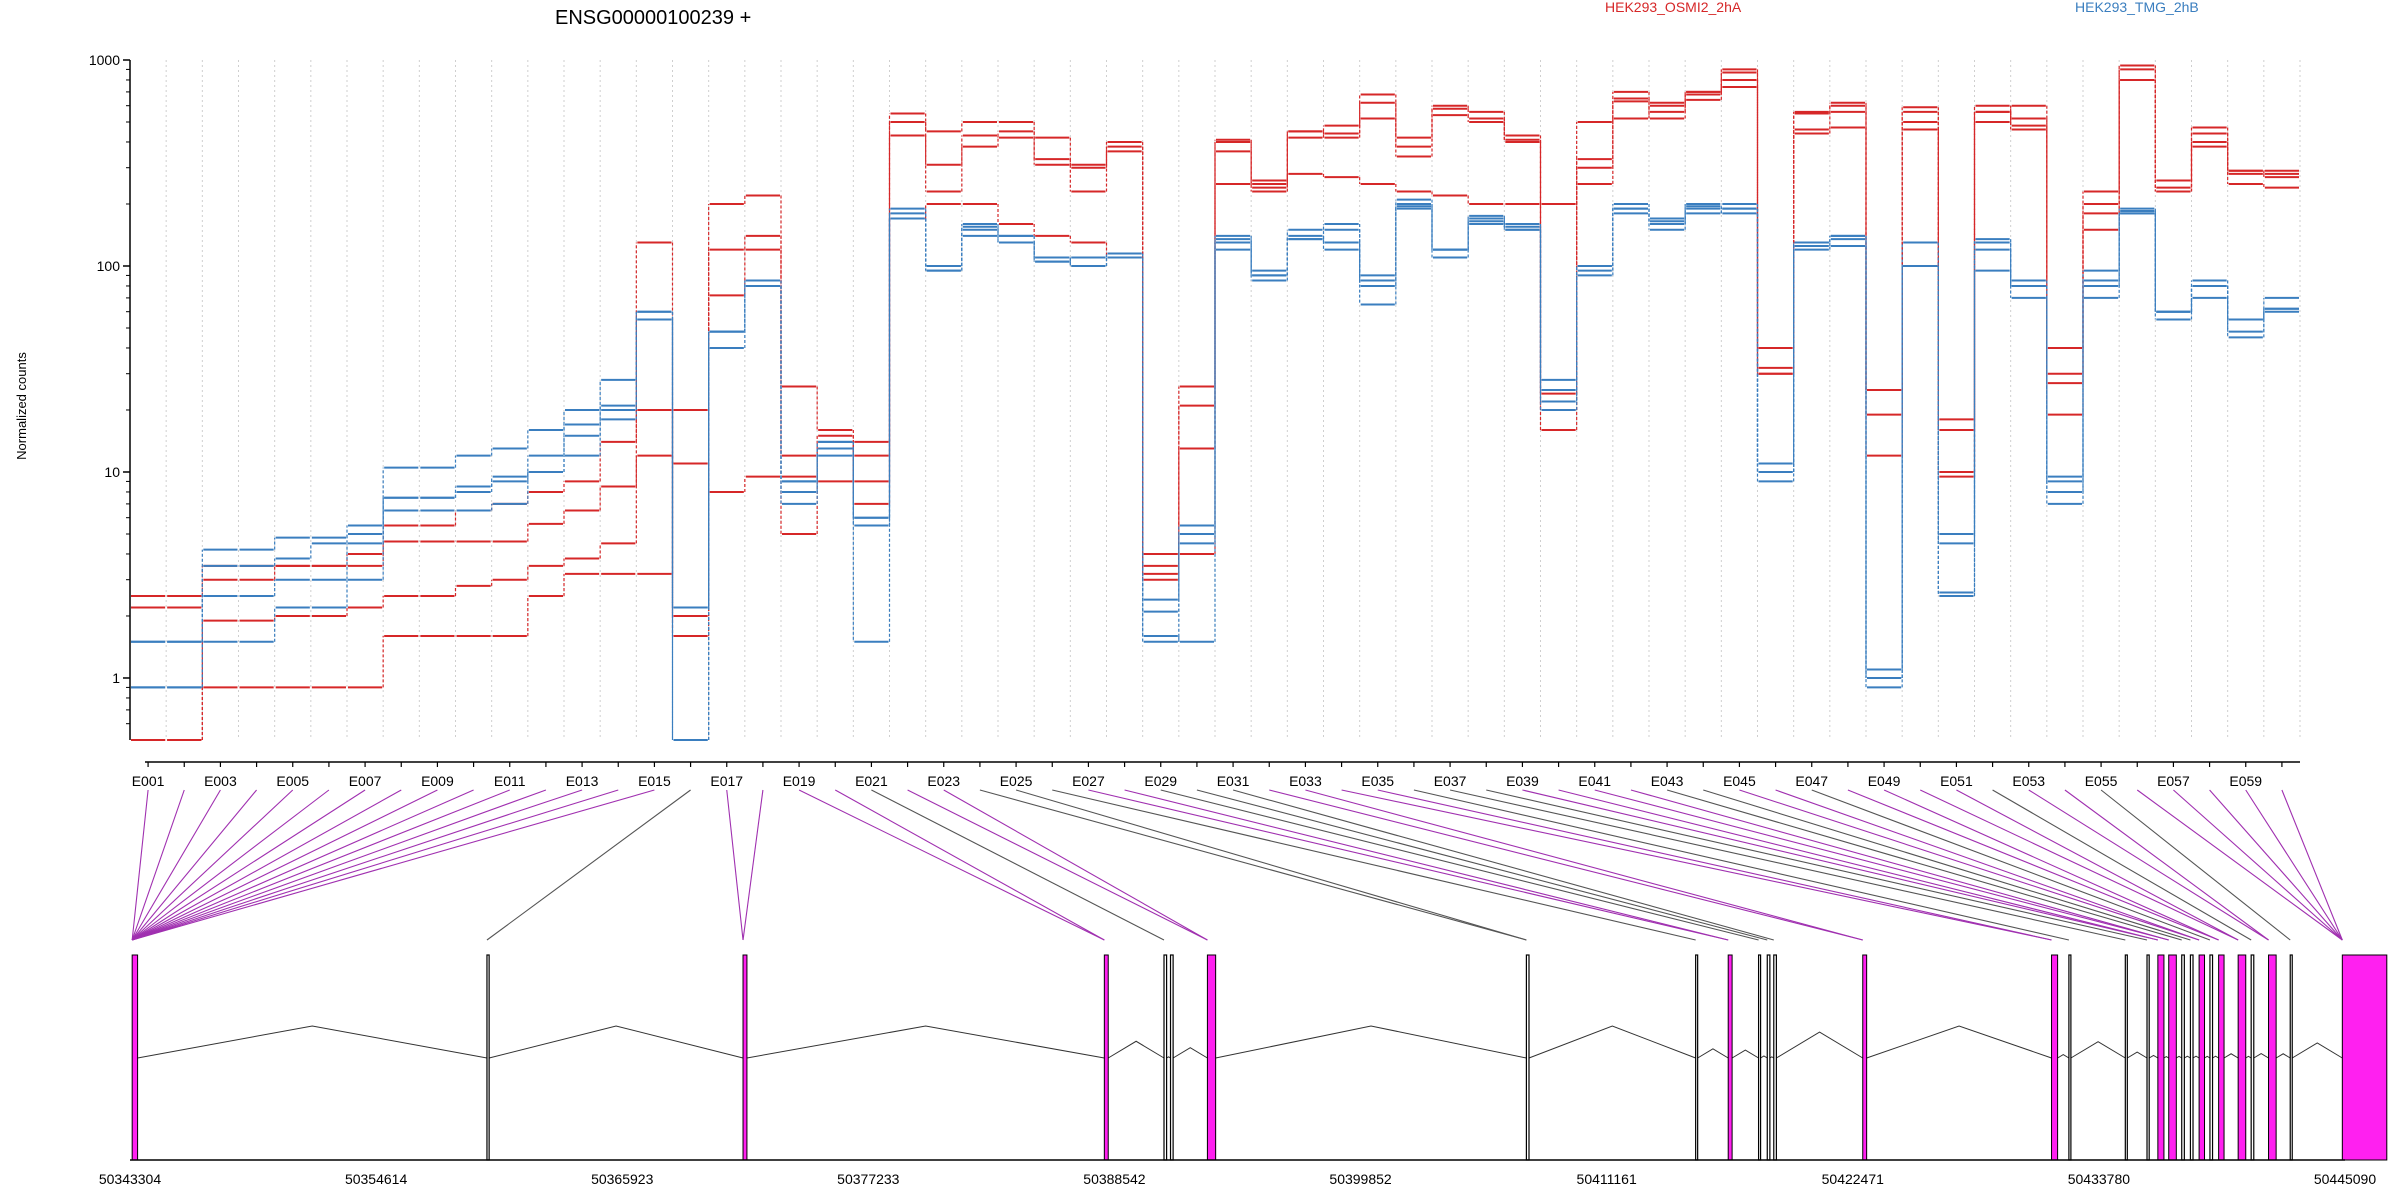 The width and height of the screenshot is (2400, 1200). What do you see at coordinates (1114, 1179) in the screenshot?
I see `genomic-tick-label: 50388542` at bounding box center [1114, 1179].